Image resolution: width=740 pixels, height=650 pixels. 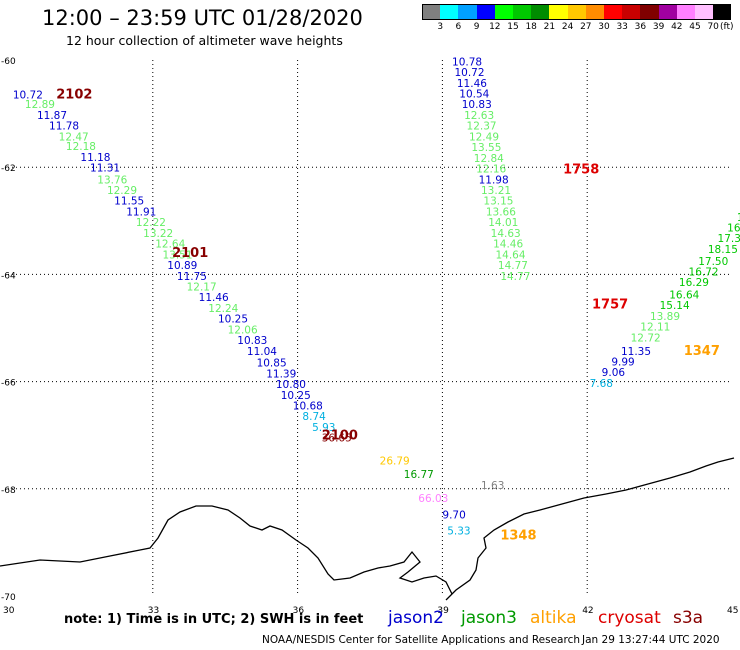 I want to click on wave-height-value: 10.25, so click(x=233, y=320).